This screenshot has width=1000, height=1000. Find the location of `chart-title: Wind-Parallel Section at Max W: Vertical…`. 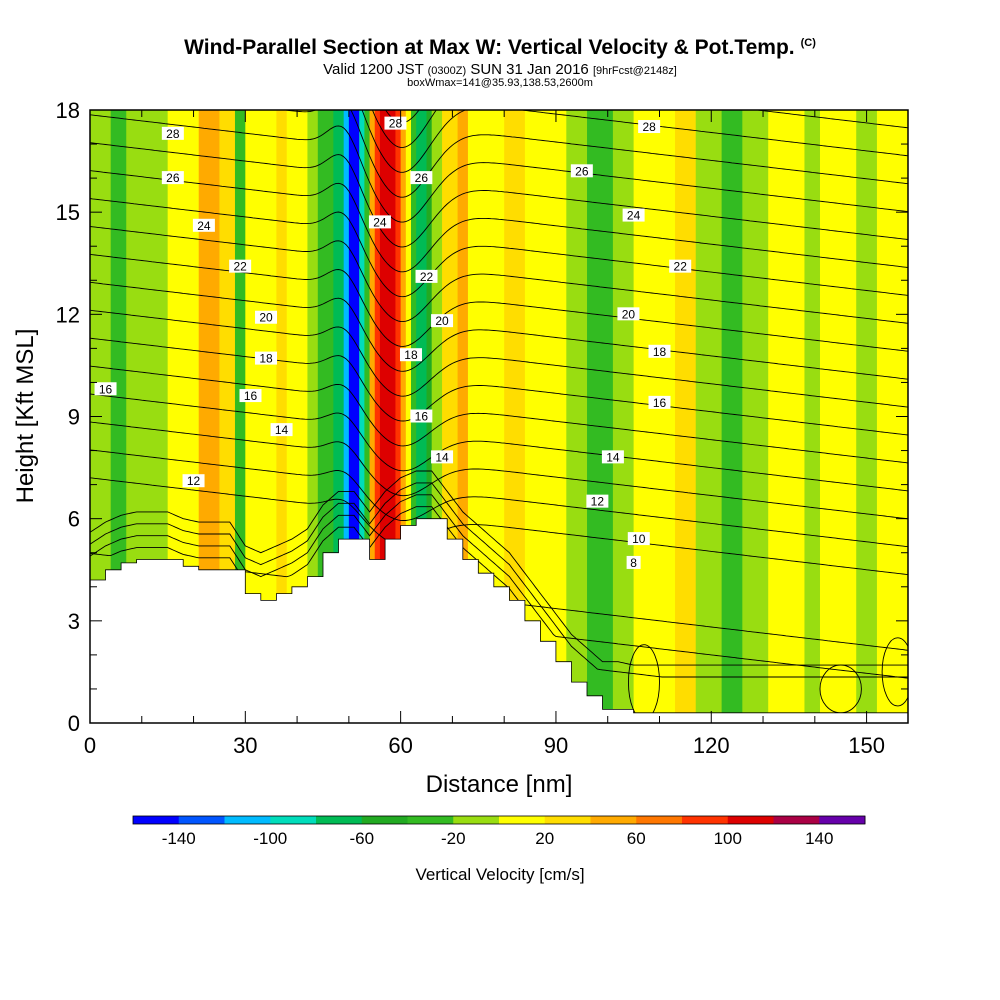

chart-title: Wind-Parallel Section at Max W: Vertical… is located at coordinates (500, 47).